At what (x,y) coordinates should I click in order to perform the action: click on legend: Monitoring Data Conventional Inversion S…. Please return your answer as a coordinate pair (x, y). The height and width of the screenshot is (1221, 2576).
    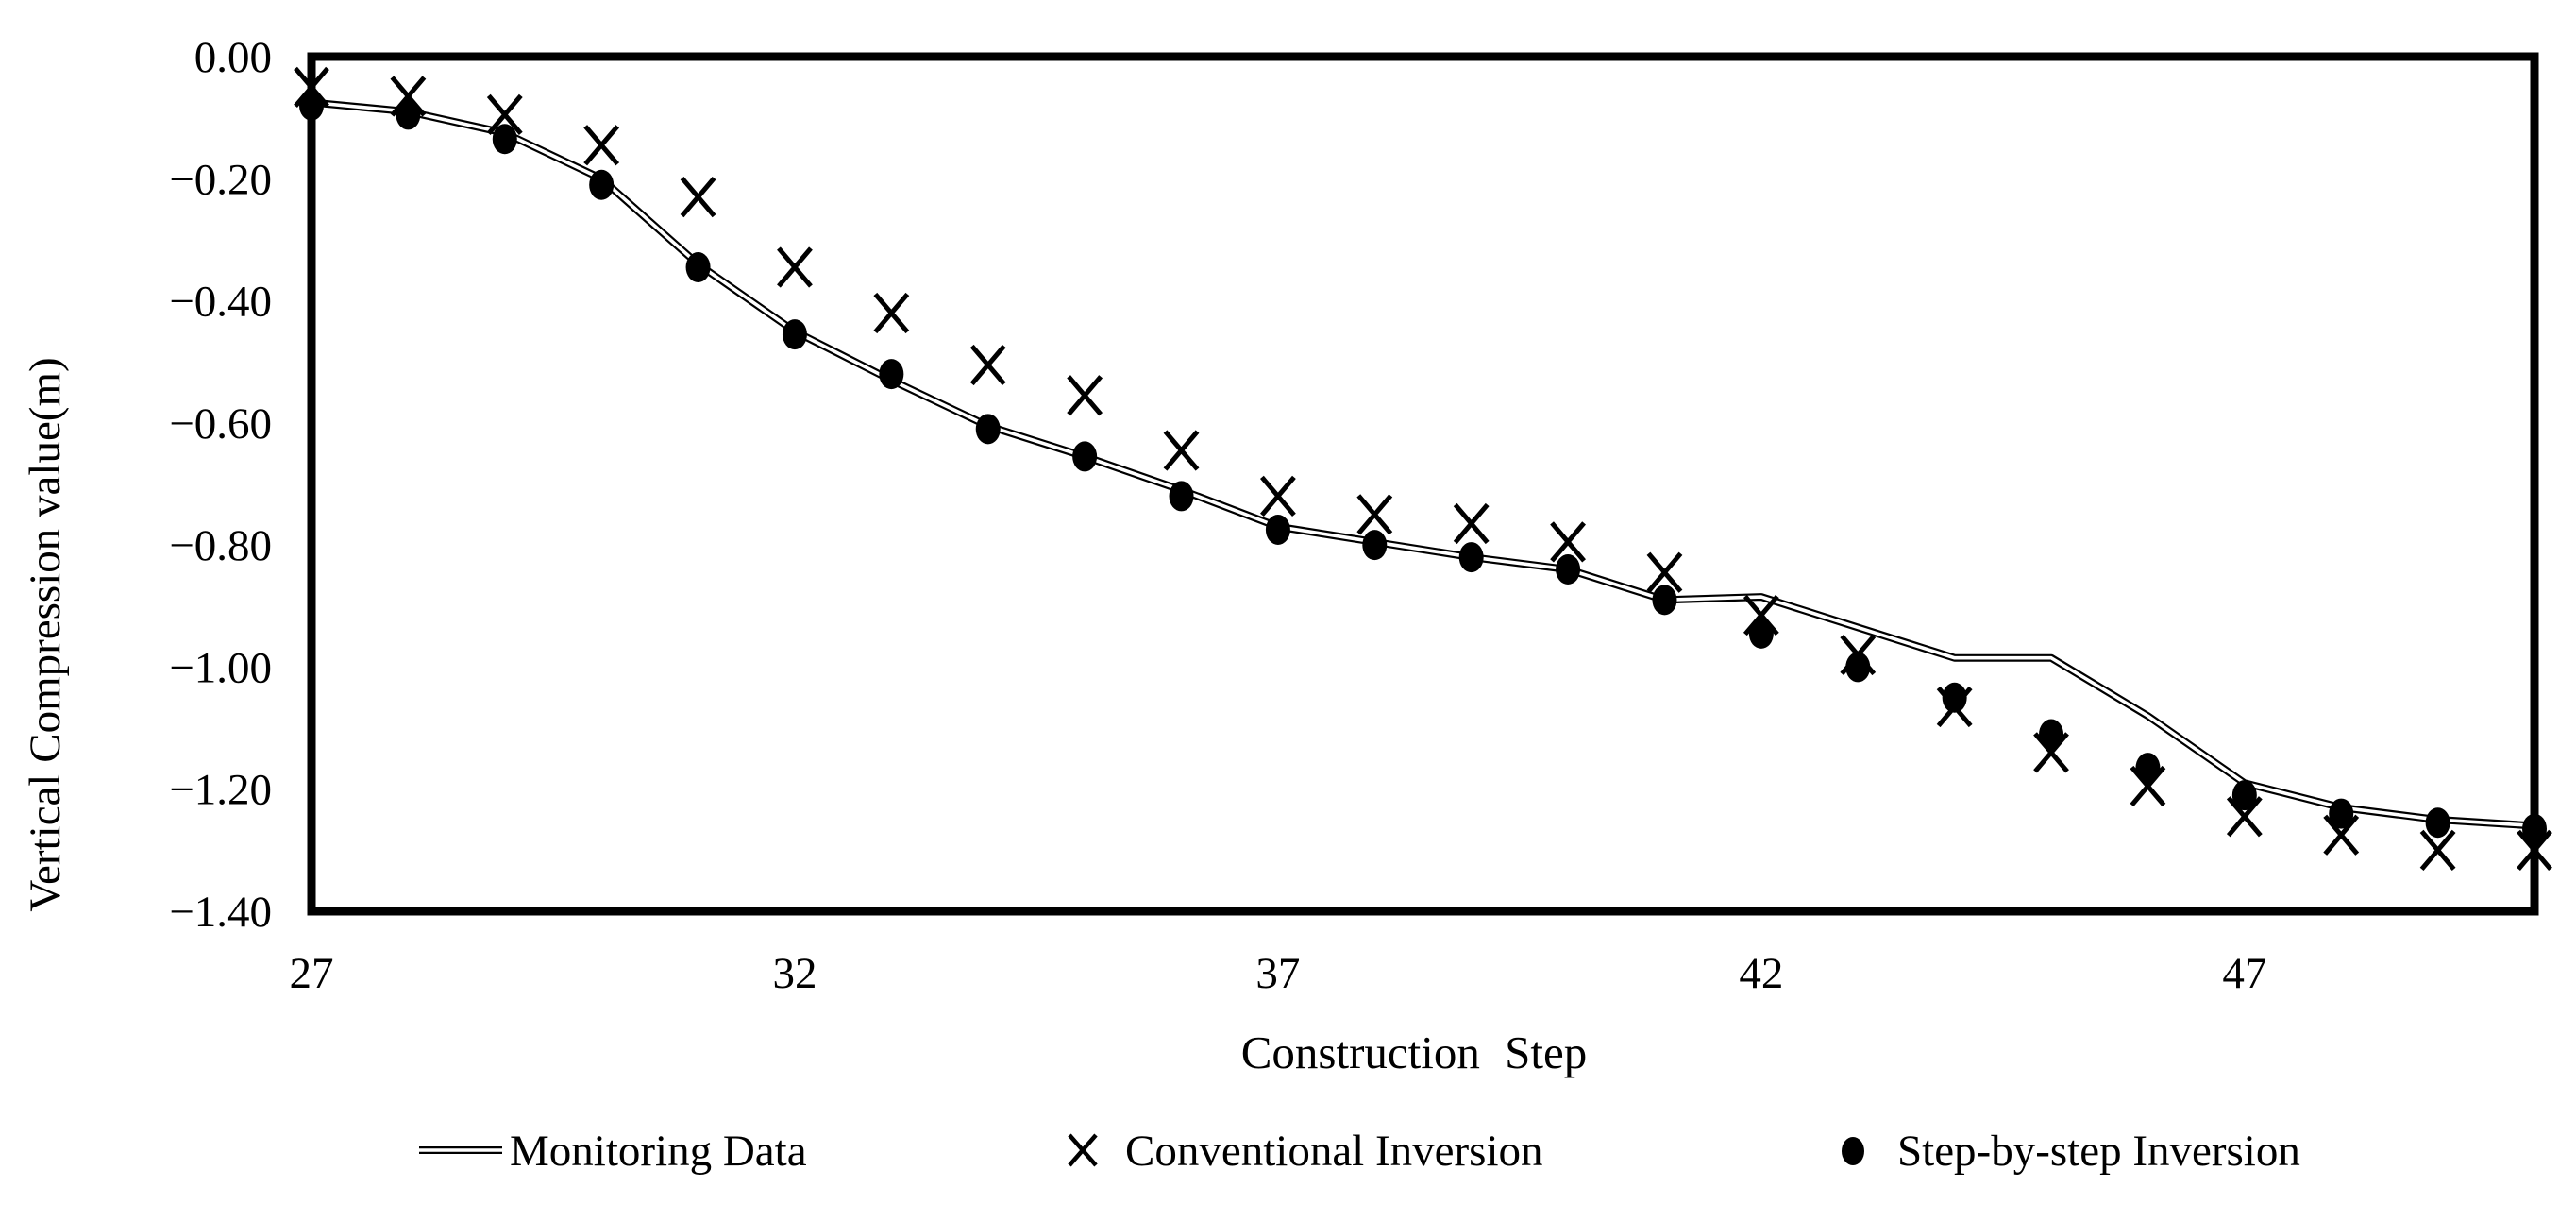
    Looking at the image, I should click on (1360, 1151).